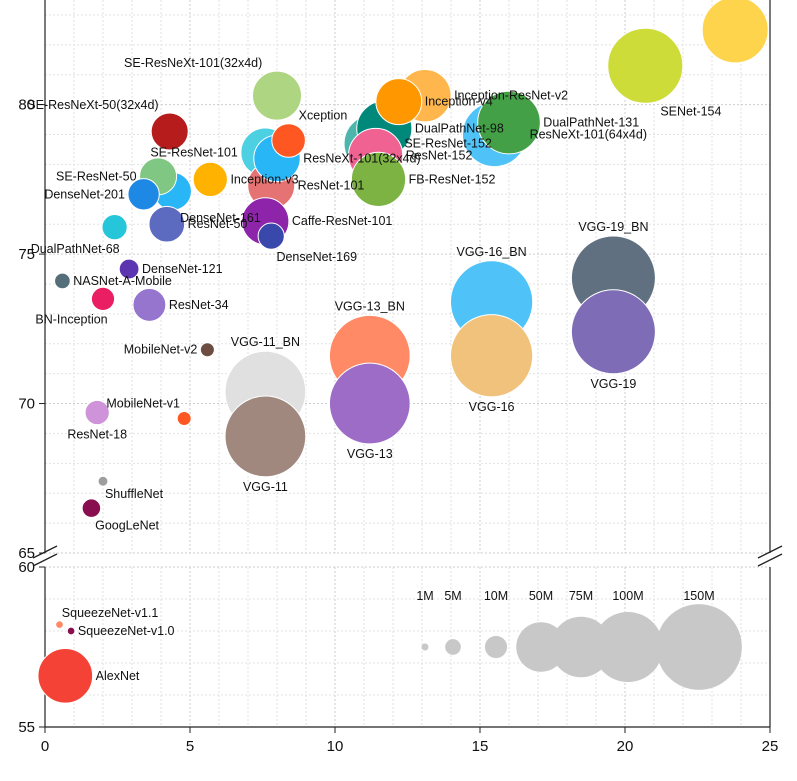 The image size is (797, 781). I want to click on bubble-label-vgg-19-bn: VGG-19_BN, so click(613, 227).